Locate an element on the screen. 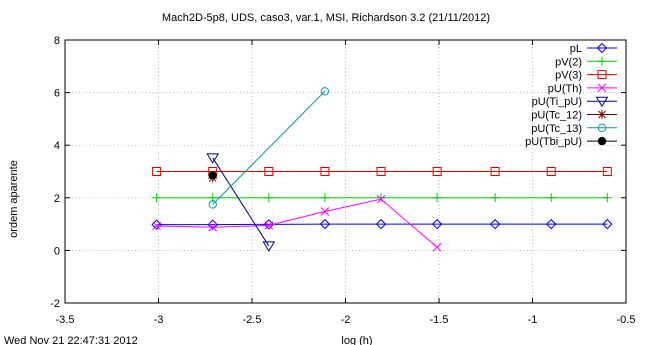  legend-label: pU(Ti_pU) is located at coordinates (557, 102).